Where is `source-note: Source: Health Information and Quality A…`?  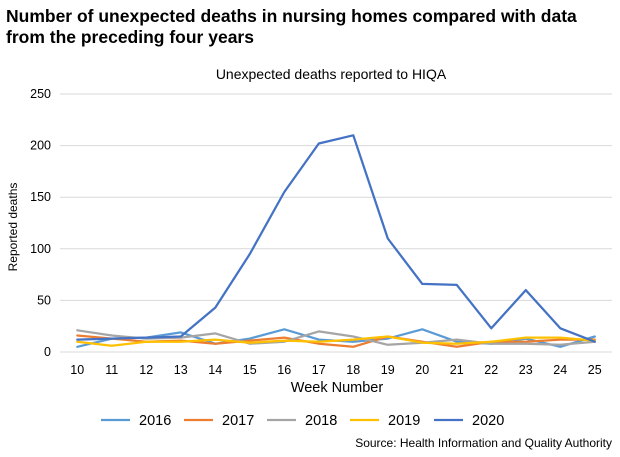 source-note: Source: Health Information and Quality A… is located at coordinates (483, 443).